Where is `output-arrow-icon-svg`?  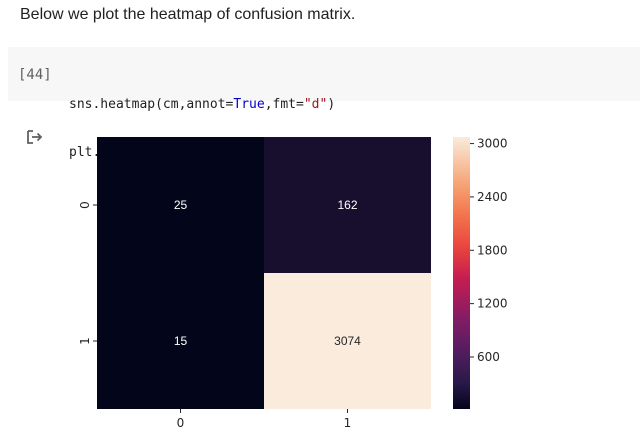 output-arrow-icon-svg is located at coordinates (35, 137).